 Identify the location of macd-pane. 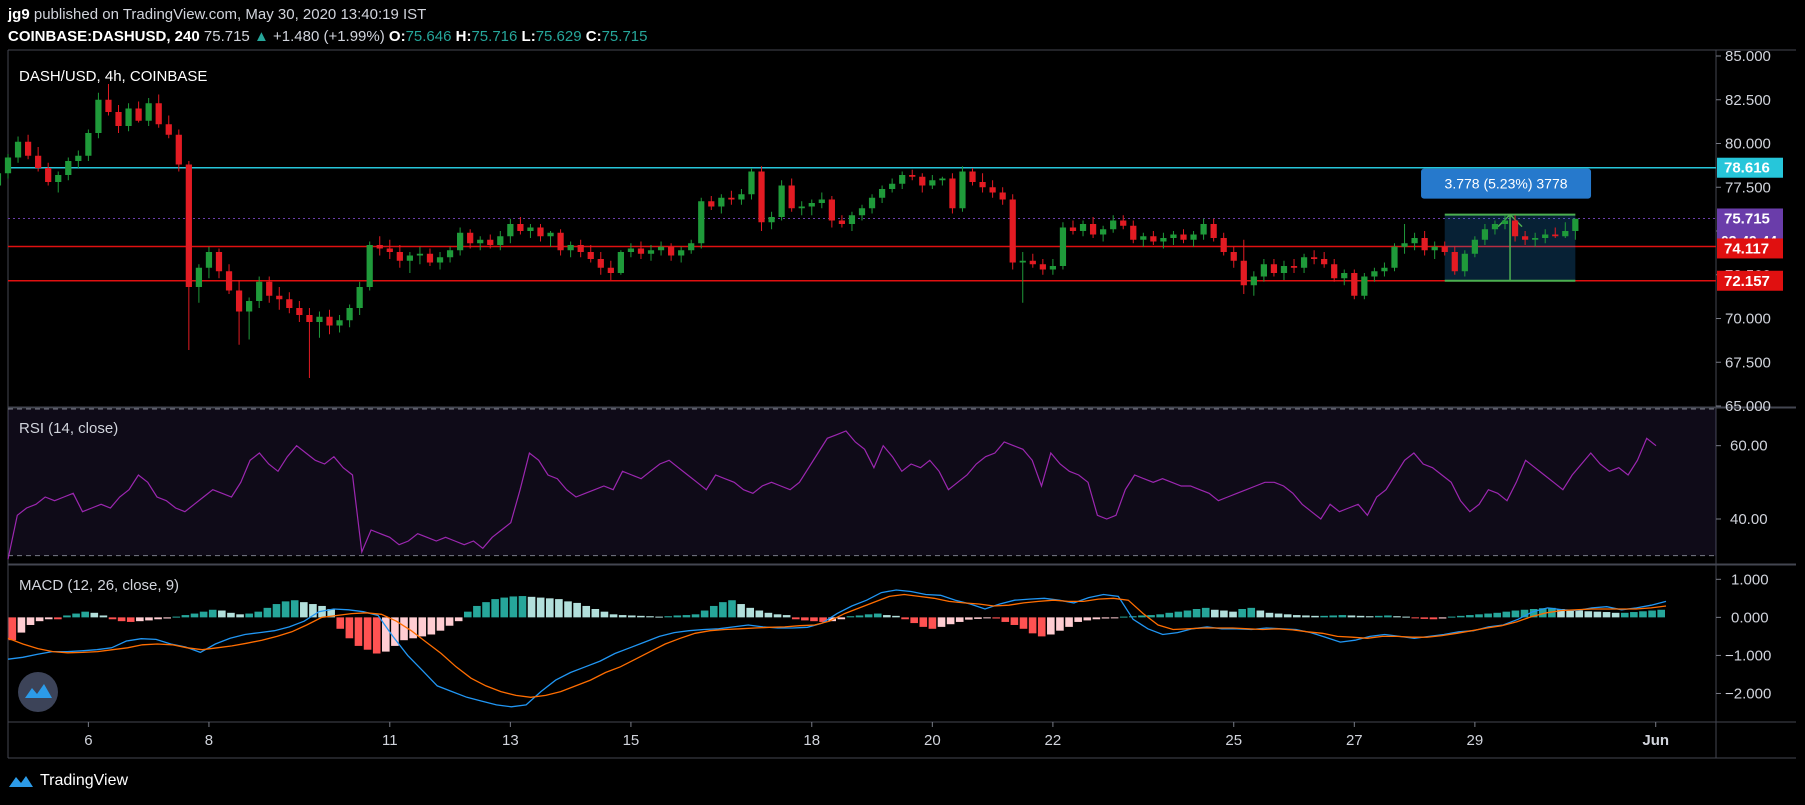
(837, 648).